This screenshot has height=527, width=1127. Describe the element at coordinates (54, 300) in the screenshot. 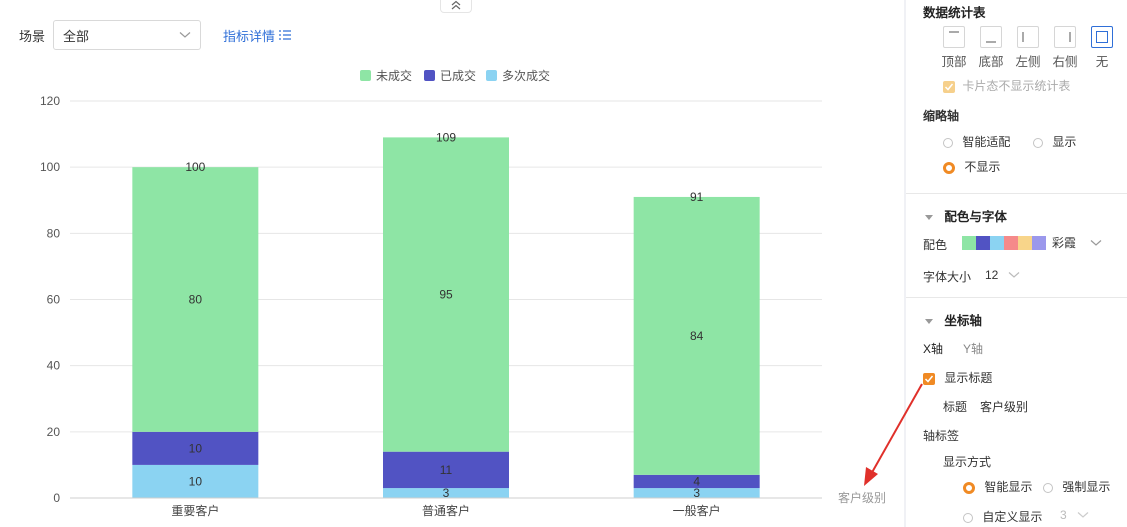

I see `y-tick-label: 60` at that location.